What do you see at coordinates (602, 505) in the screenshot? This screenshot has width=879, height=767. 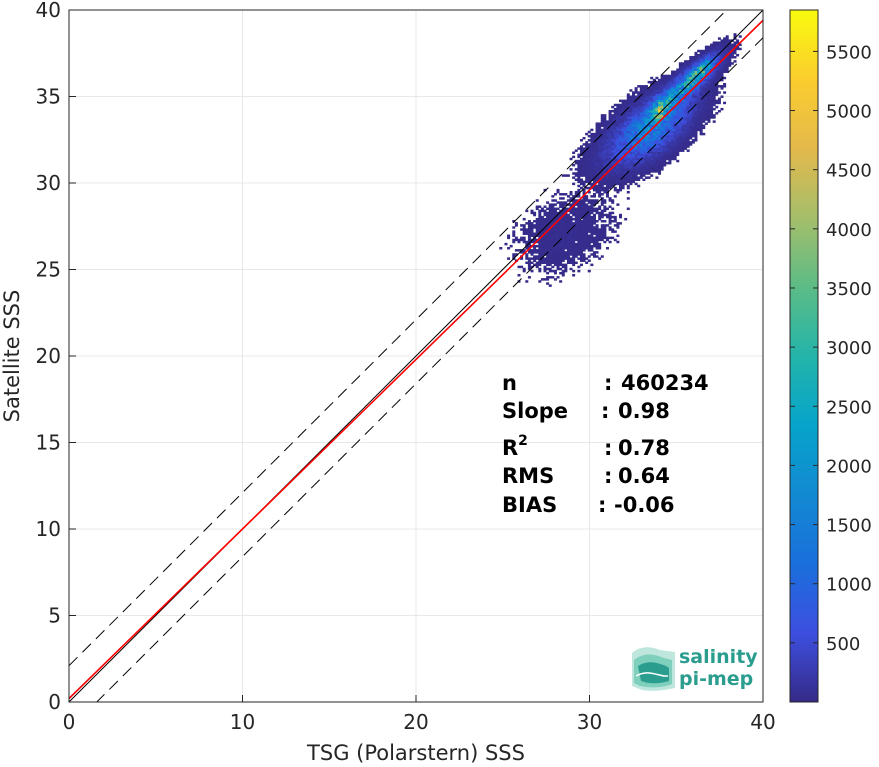 I see `stat-bias-sep: :` at bounding box center [602, 505].